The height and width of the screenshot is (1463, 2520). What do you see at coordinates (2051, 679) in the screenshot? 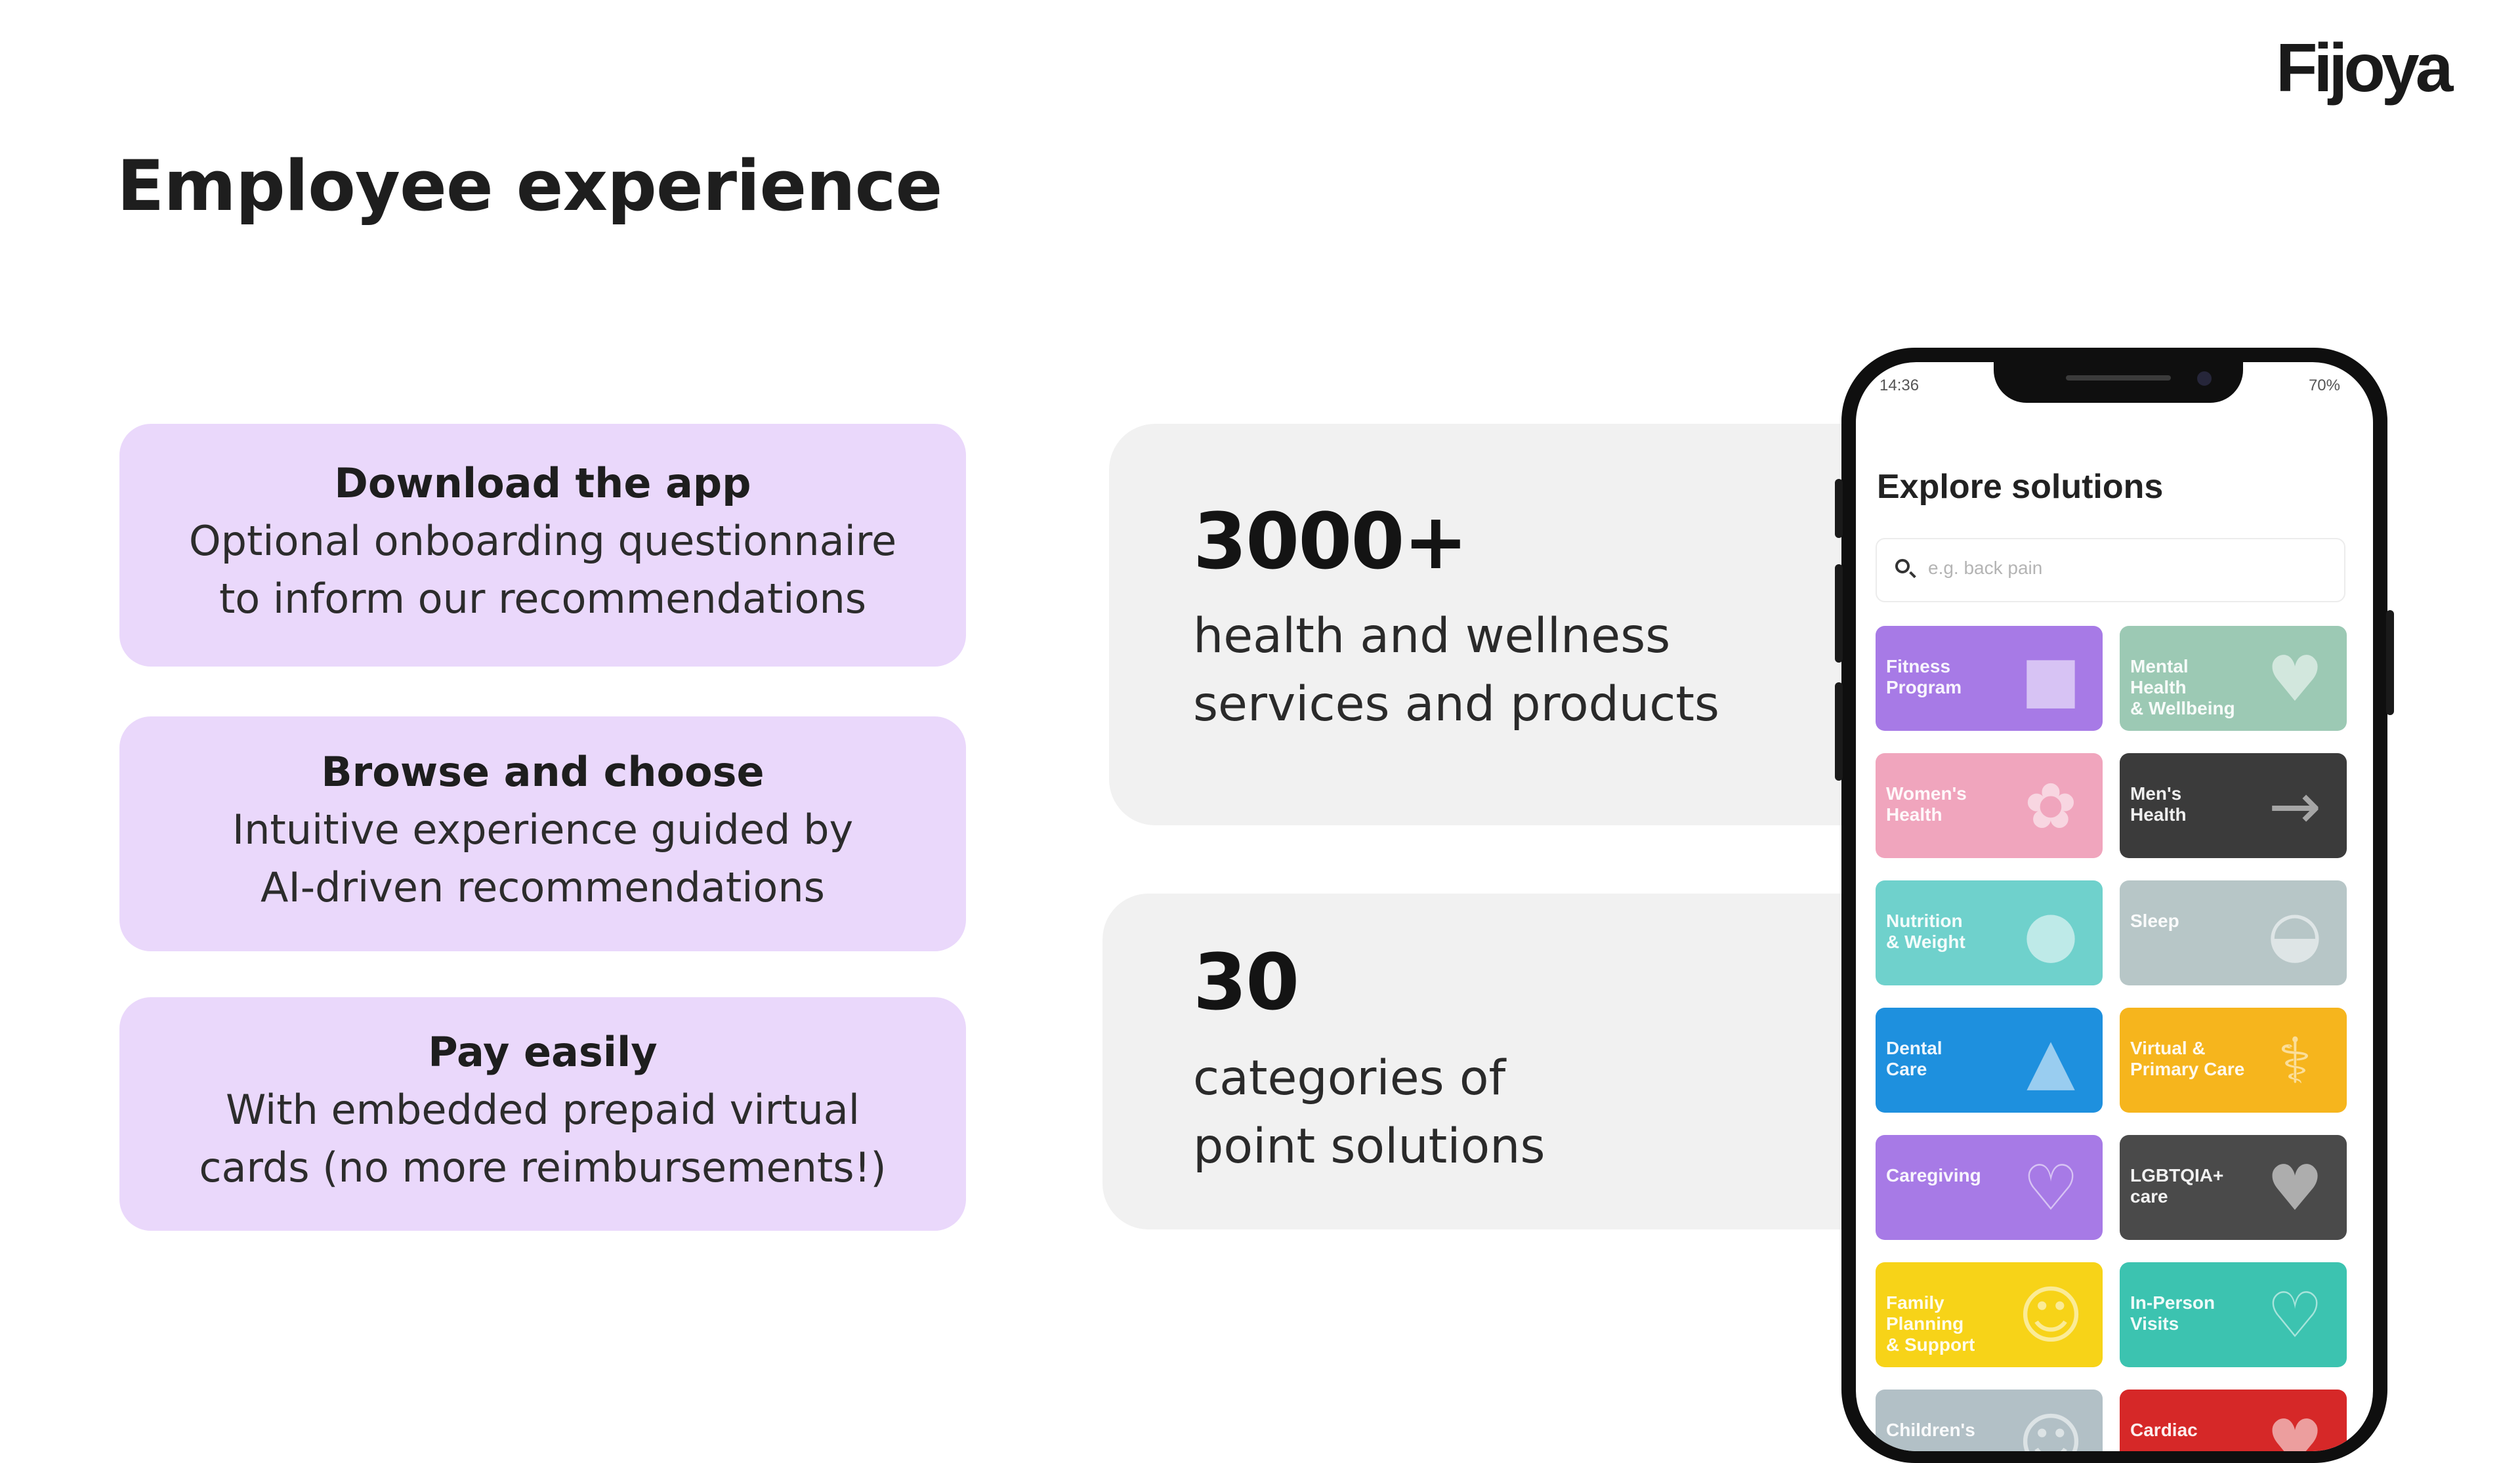
I see `dumbbell-icon: ■` at bounding box center [2051, 679].